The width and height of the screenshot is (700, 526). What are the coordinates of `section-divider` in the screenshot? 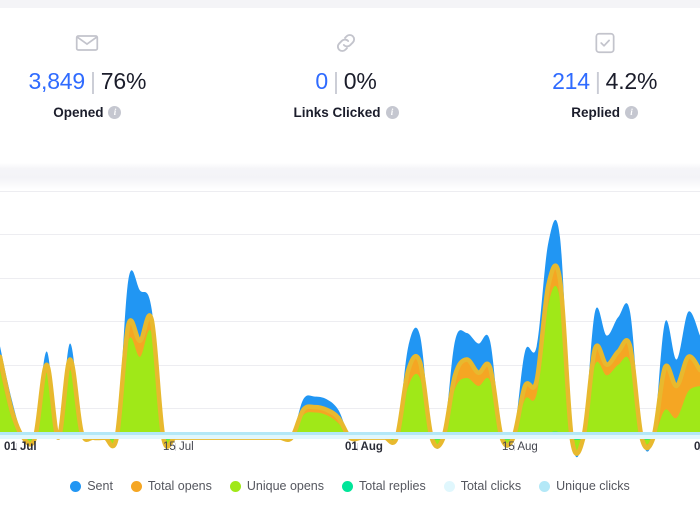 It's located at (350, 176).